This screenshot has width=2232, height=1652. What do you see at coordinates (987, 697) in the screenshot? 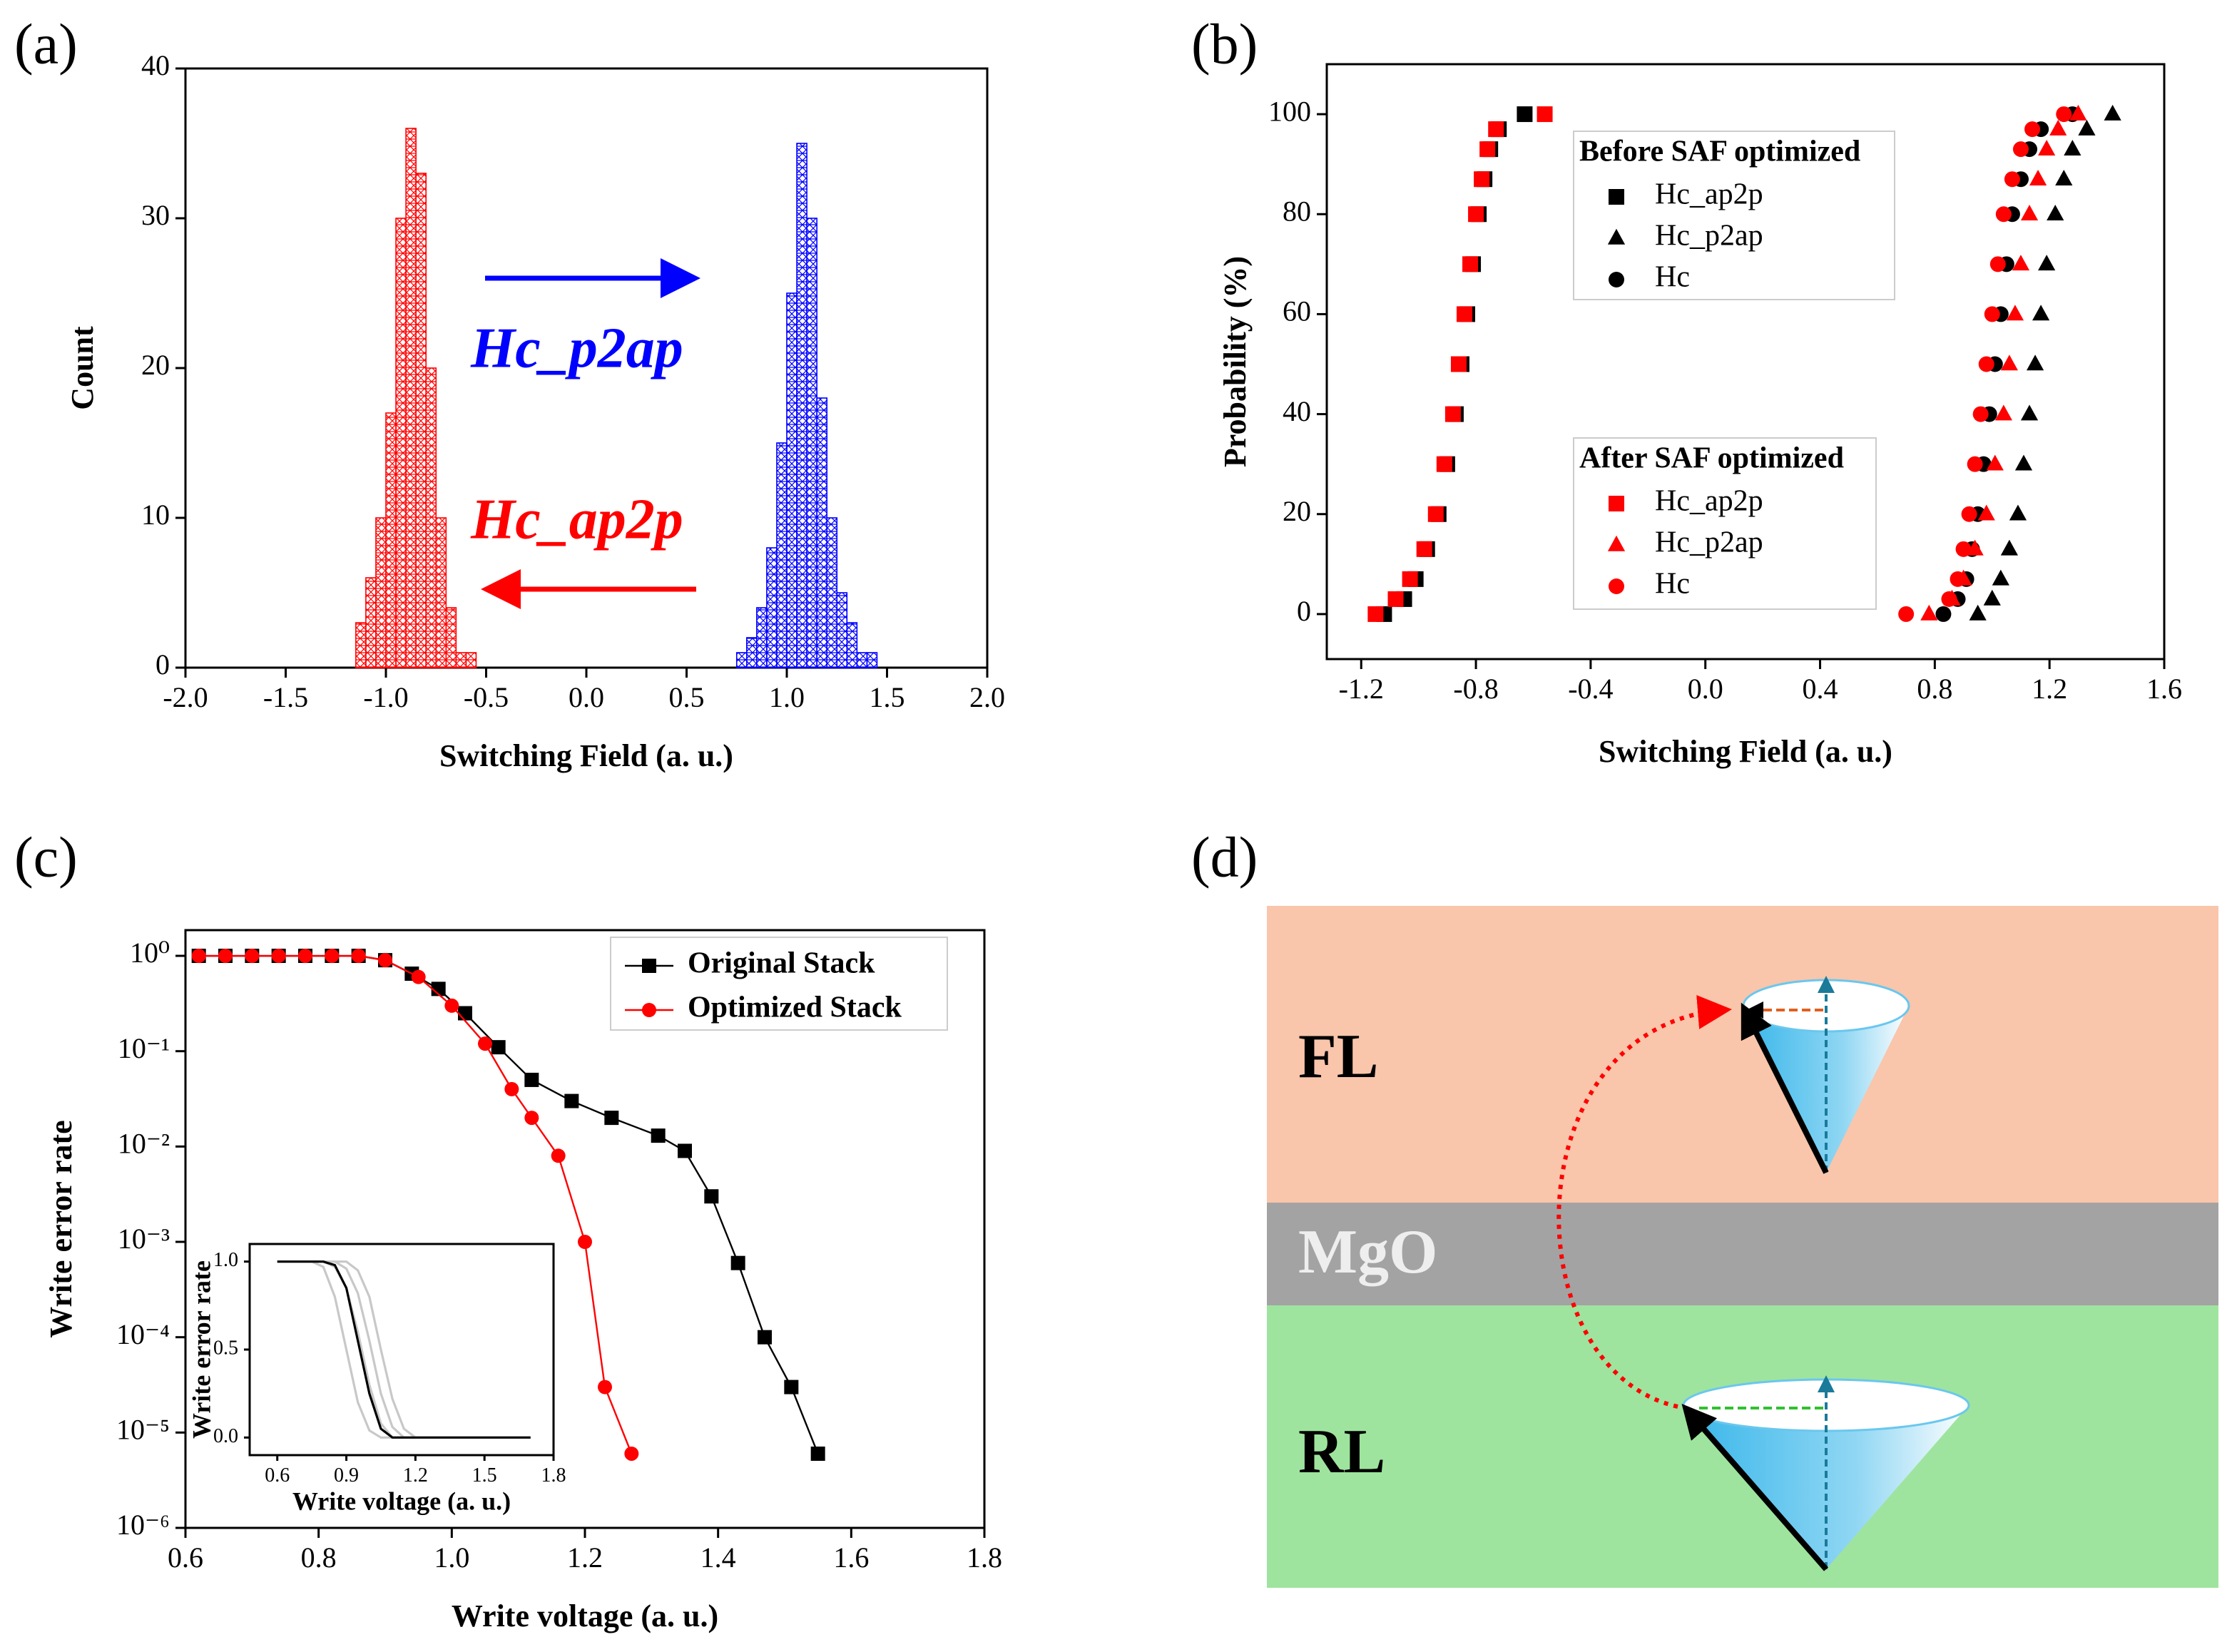
I see `x-tick-label: 2.0` at bounding box center [987, 697].